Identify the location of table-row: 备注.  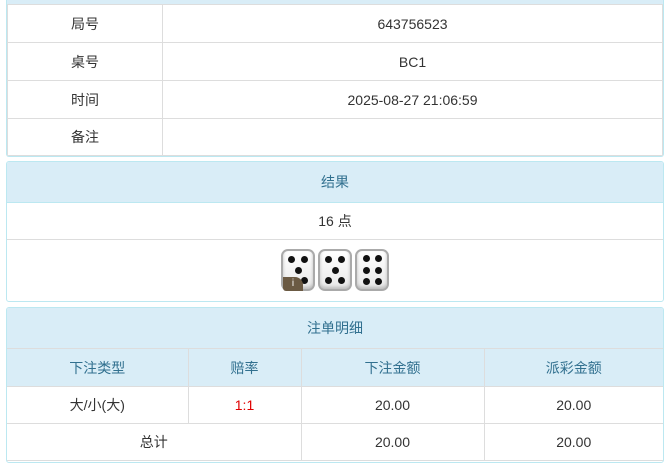
(335, 137).